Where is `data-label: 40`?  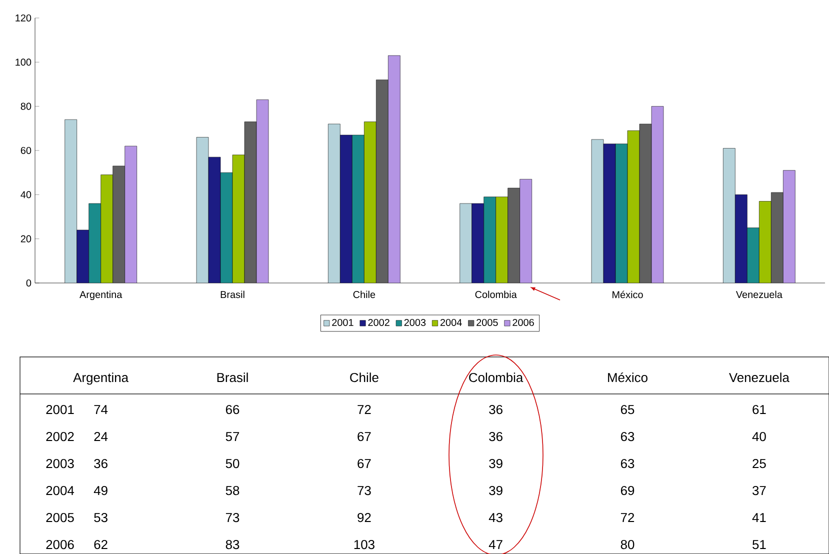
data-label: 40 is located at coordinates (759, 437).